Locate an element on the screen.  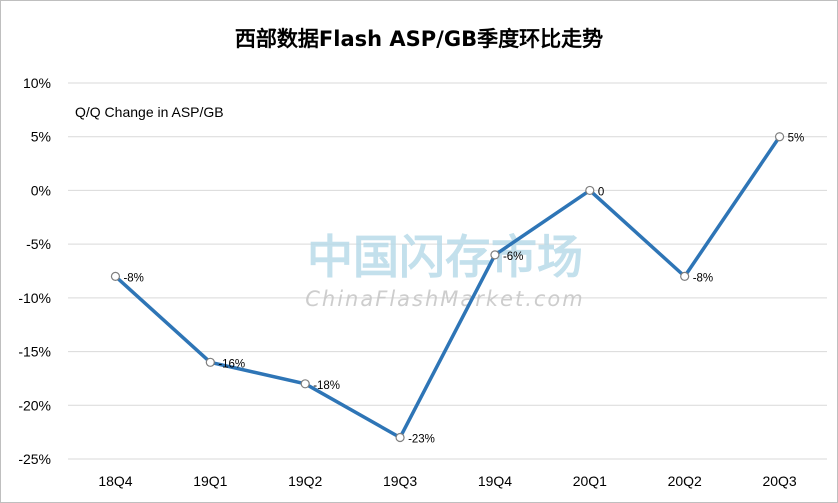
x-tick-label: 19Q3 is located at coordinates (400, 481).